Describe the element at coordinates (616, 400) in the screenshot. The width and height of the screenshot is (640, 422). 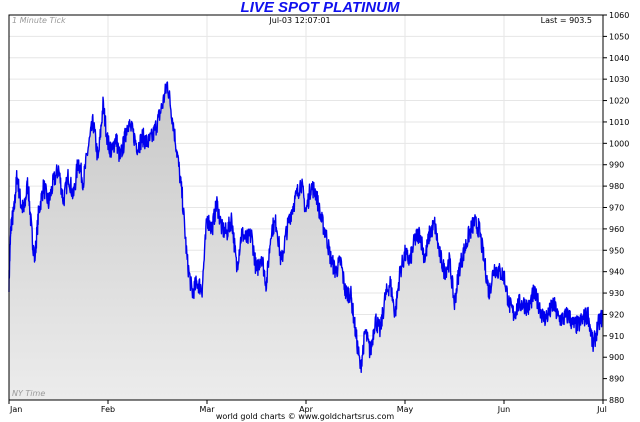
I see `y-tick-label: 880` at that location.